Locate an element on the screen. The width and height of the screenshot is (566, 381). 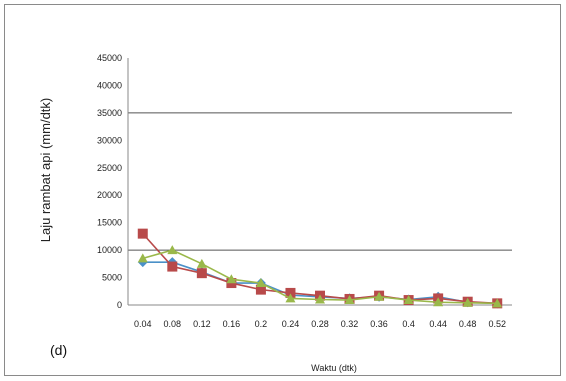
x-tick-label: 0.4 is located at coordinates (408, 324).